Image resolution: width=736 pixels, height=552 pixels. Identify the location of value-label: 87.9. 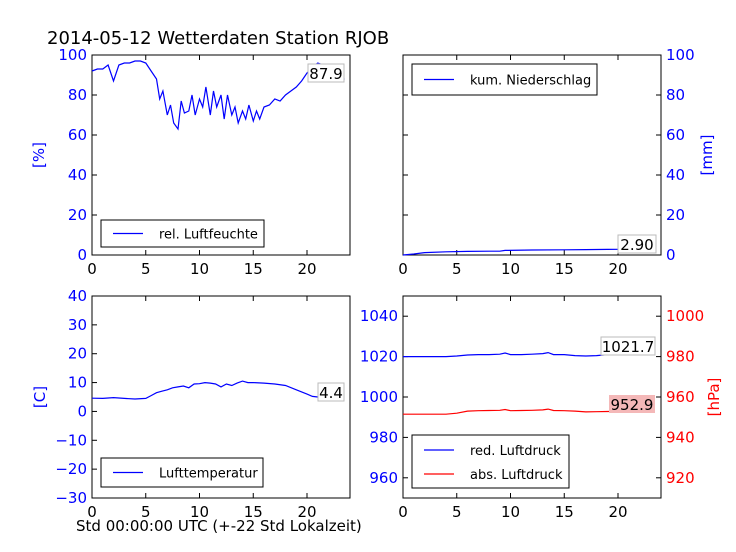
(325, 74).